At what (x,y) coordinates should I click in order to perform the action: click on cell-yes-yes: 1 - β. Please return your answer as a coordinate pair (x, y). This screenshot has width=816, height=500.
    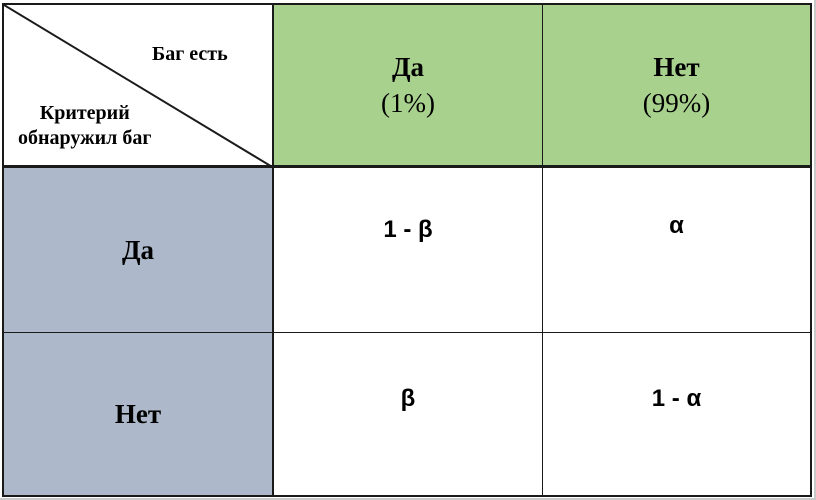
    Looking at the image, I should click on (408, 250).